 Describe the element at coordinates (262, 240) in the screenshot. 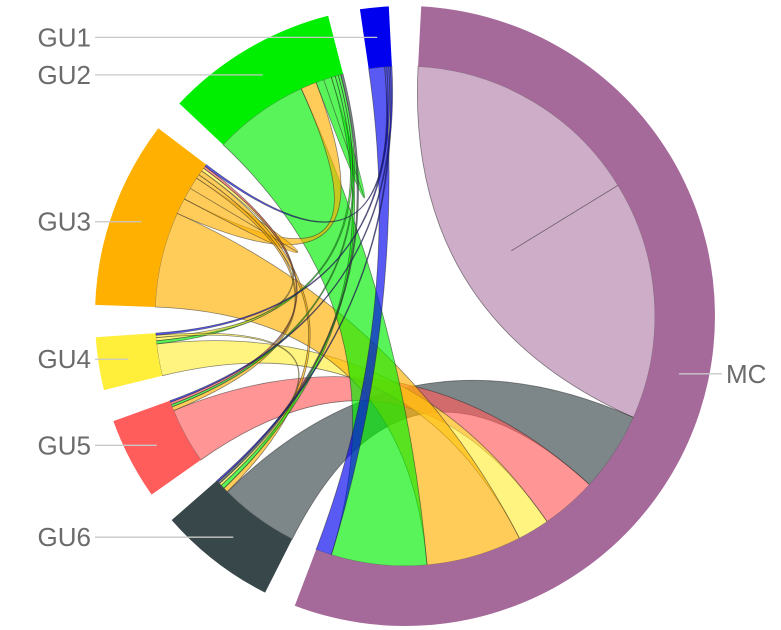

I see `ribbon-gu2-to-gu5` at that location.